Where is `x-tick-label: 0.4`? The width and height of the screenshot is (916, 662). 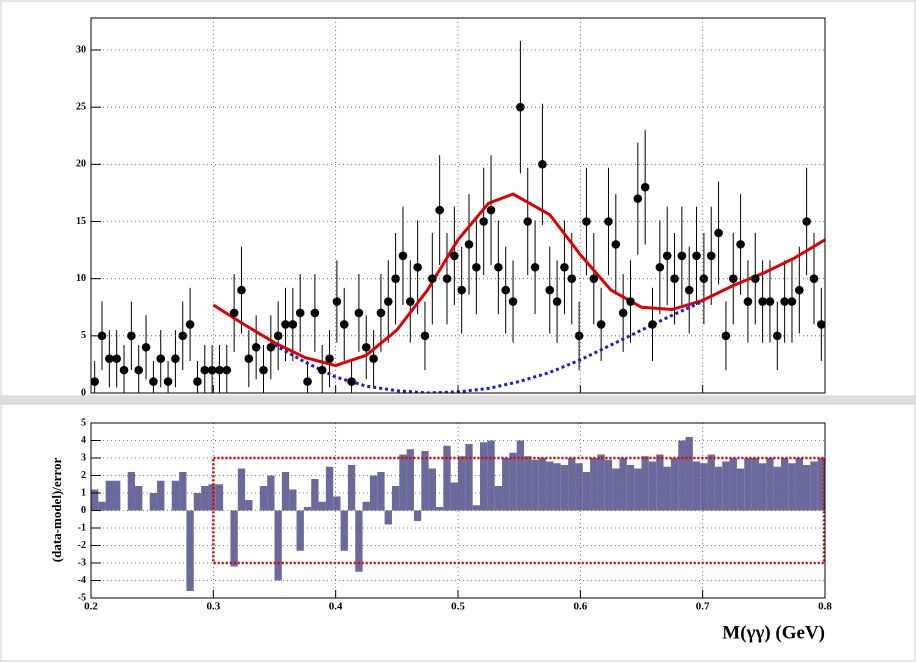
x-tick-label: 0.4 is located at coordinates (336, 607).